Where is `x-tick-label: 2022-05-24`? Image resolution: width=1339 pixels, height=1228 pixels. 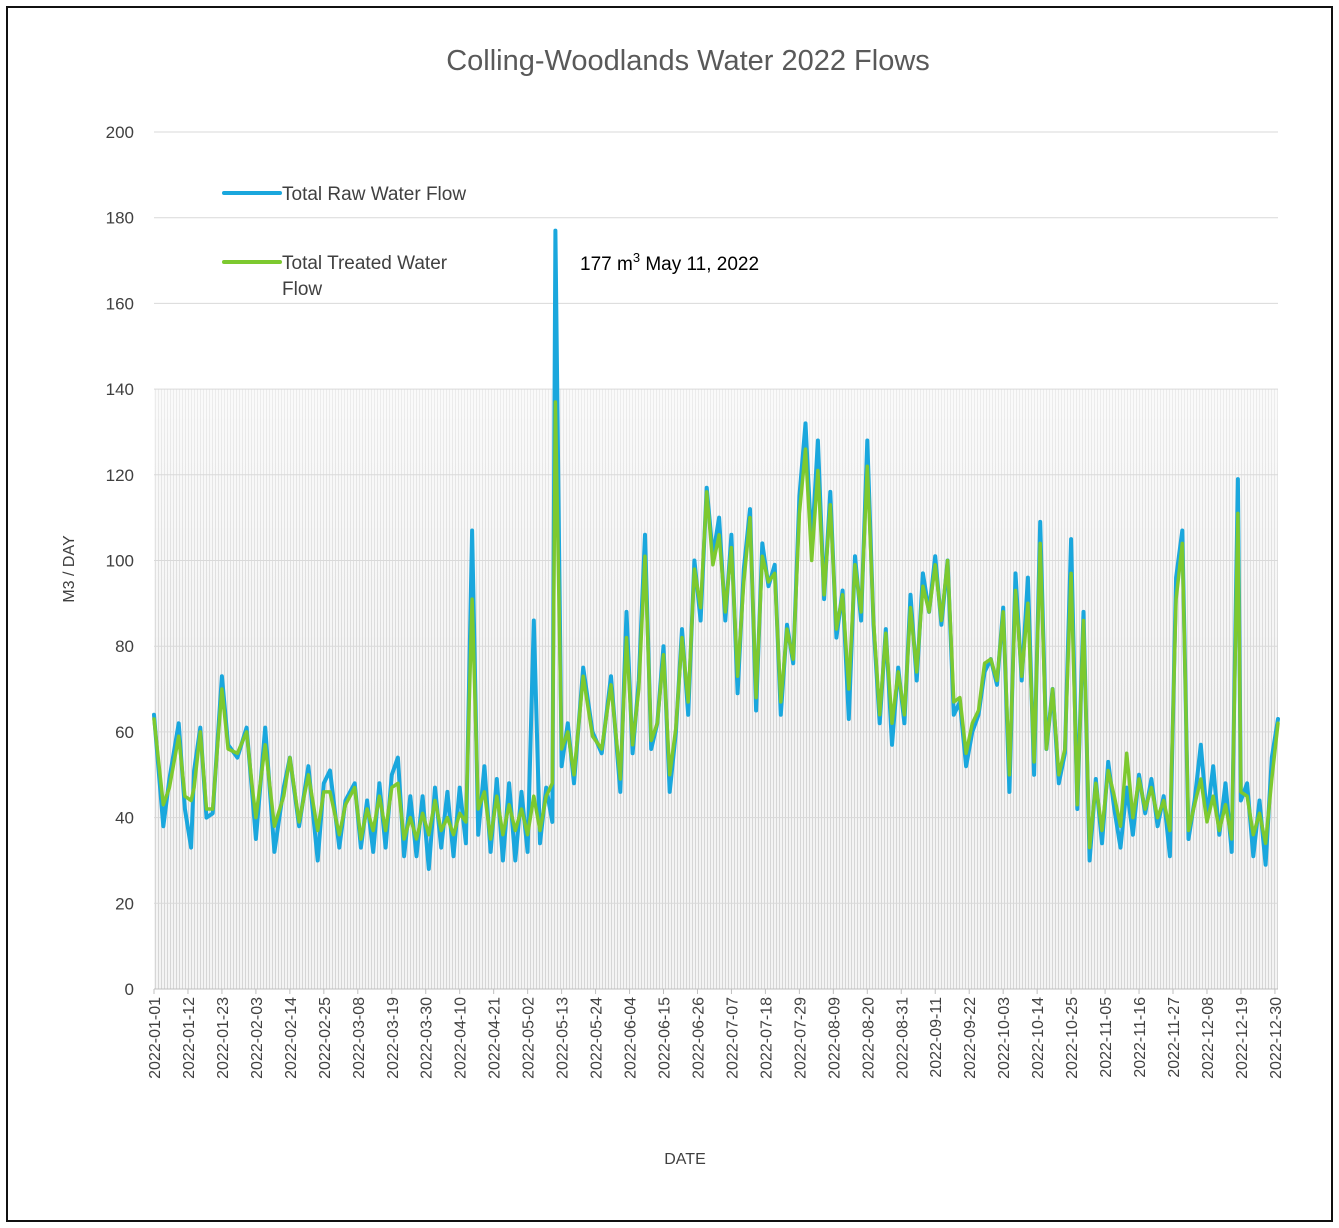
x-tick-label: 2022-05-24 is located at coordinates (597, 1038).